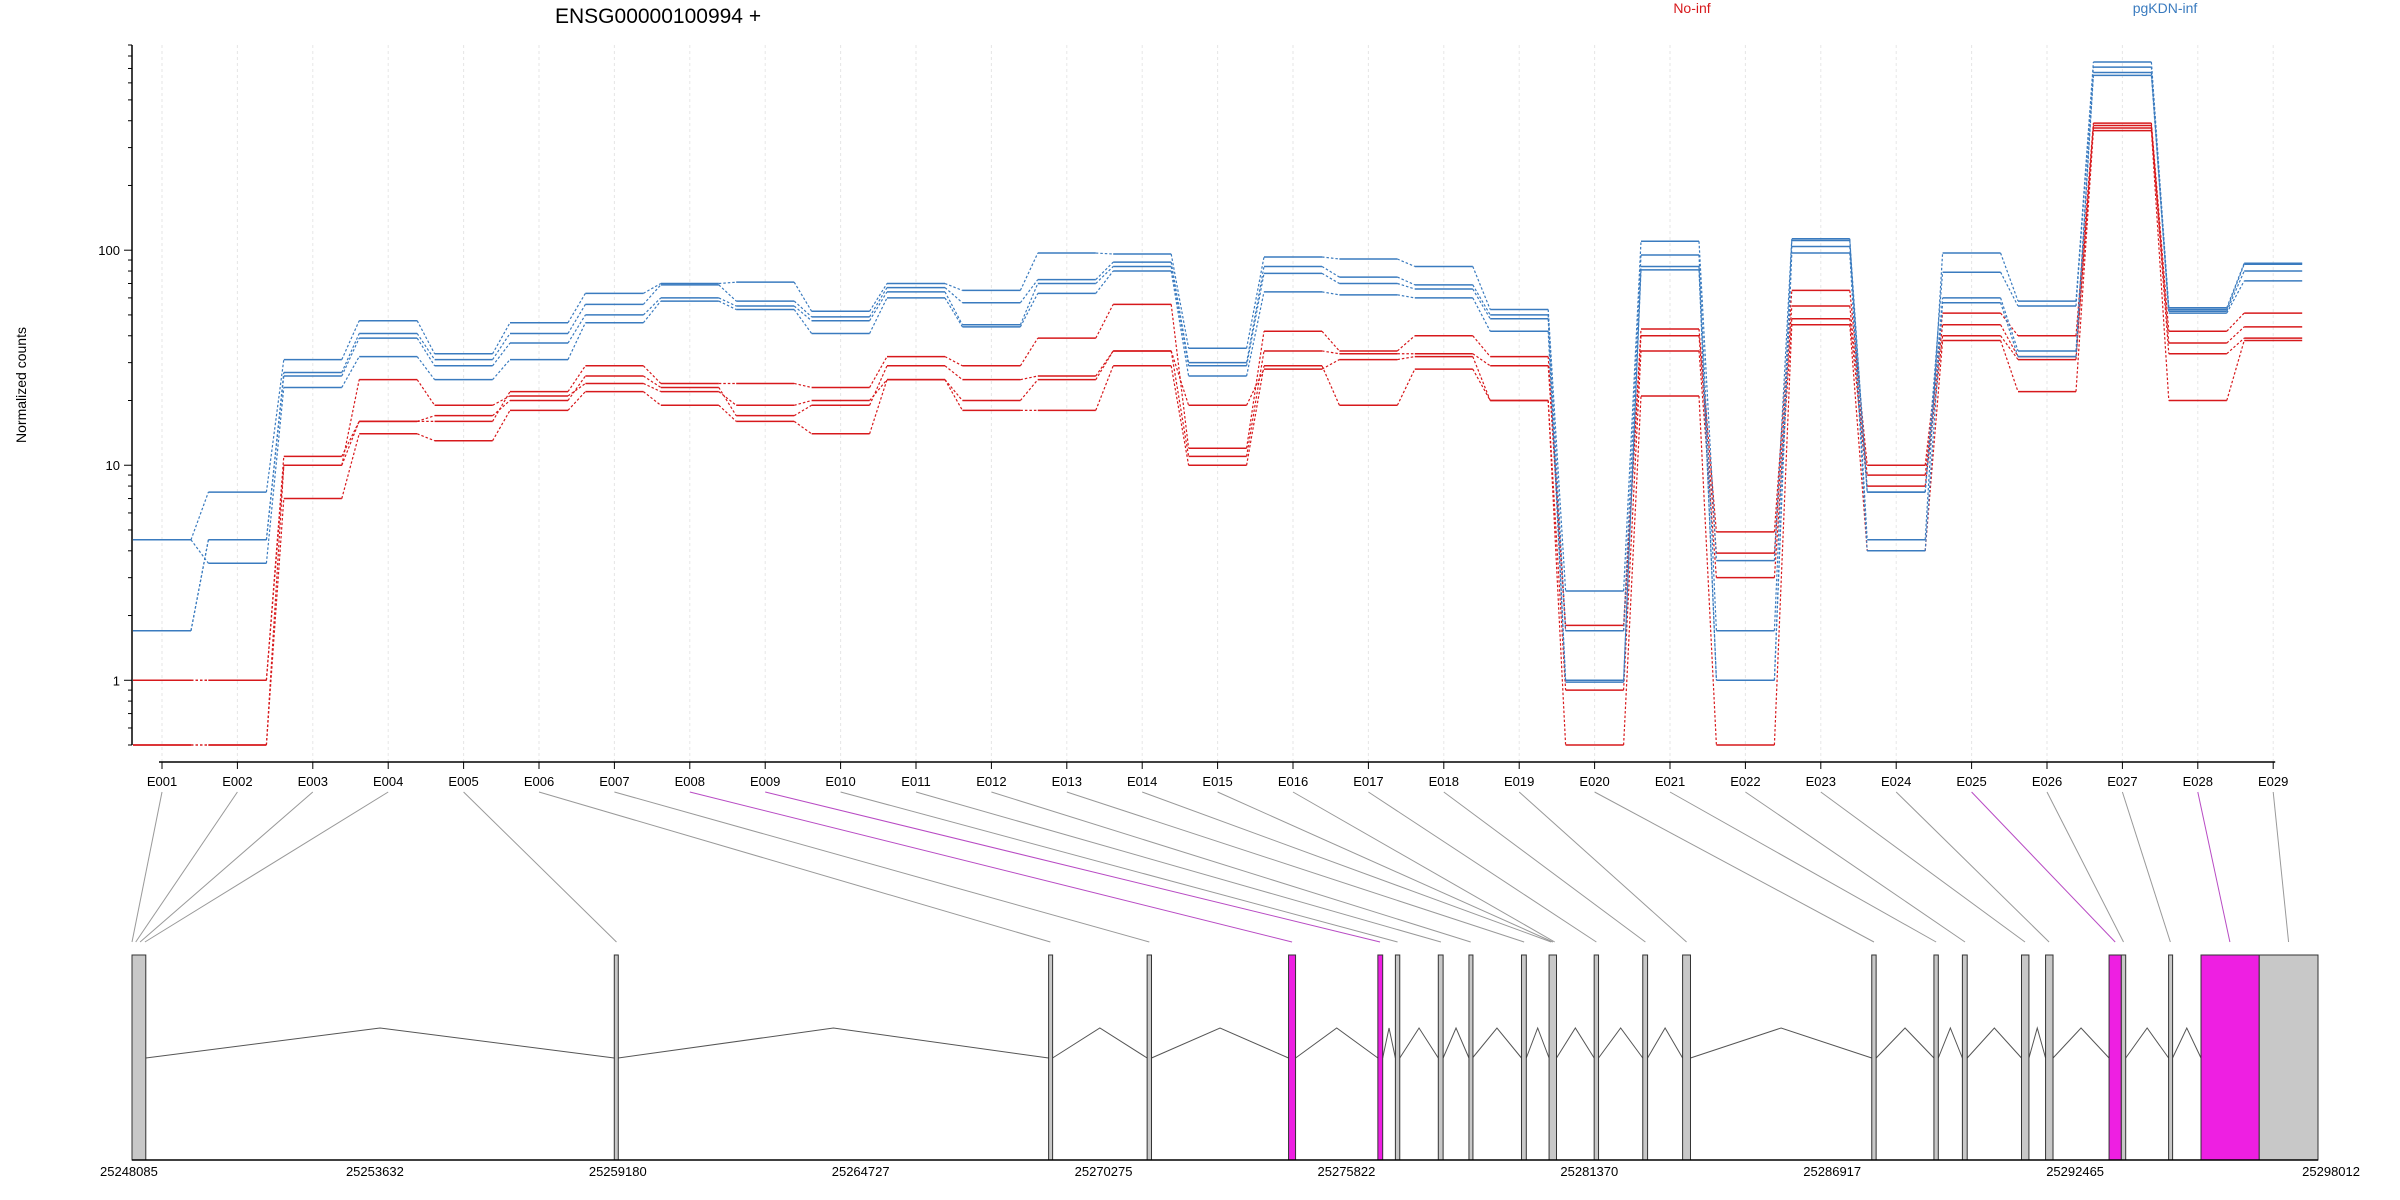 The height and width of the screenshot is (1200, 2400). Describe the element at coordinates (162, 781) in the screenshot. I see `x-tick-label-E001: E001` at that location.